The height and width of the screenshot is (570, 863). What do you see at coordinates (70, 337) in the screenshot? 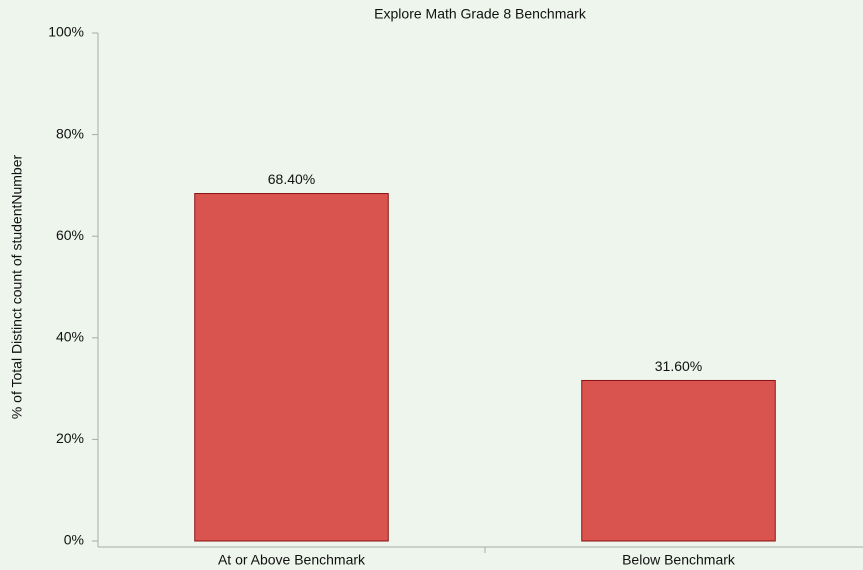
I see `y-tick-label: 40%` at bounding box center [70, 337].